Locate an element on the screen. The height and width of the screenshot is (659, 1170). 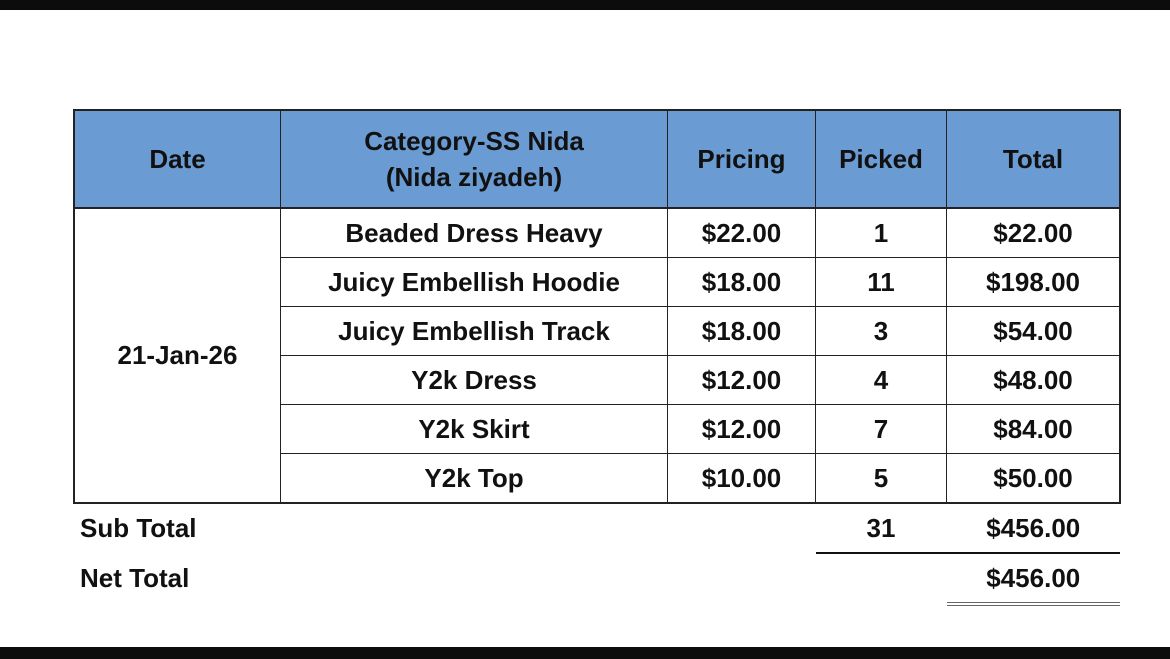
total-cell: $84.00 is located at coordinates (1033, 429).